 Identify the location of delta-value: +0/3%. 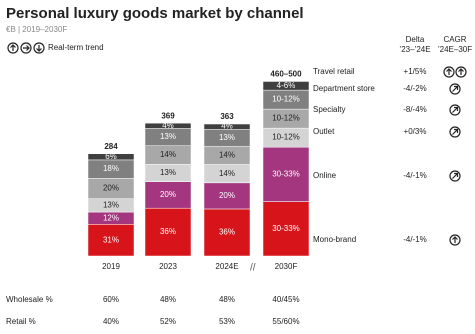
(415, 131).